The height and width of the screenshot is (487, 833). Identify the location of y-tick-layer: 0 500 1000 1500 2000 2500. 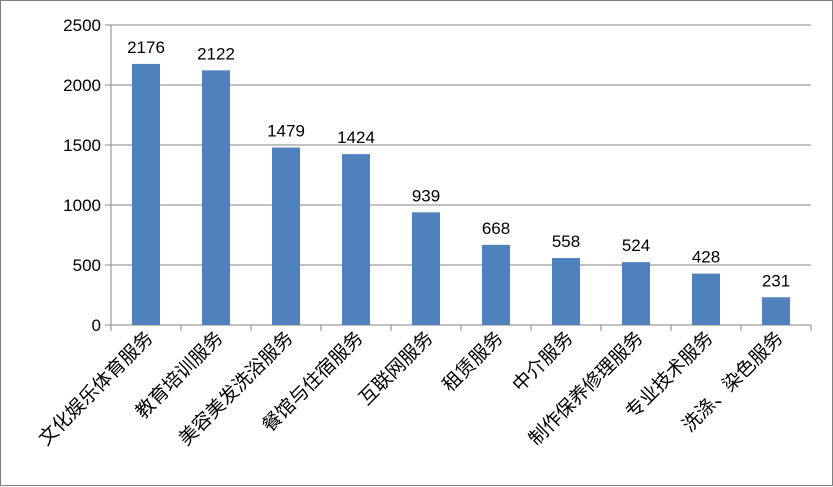
(82, 175).